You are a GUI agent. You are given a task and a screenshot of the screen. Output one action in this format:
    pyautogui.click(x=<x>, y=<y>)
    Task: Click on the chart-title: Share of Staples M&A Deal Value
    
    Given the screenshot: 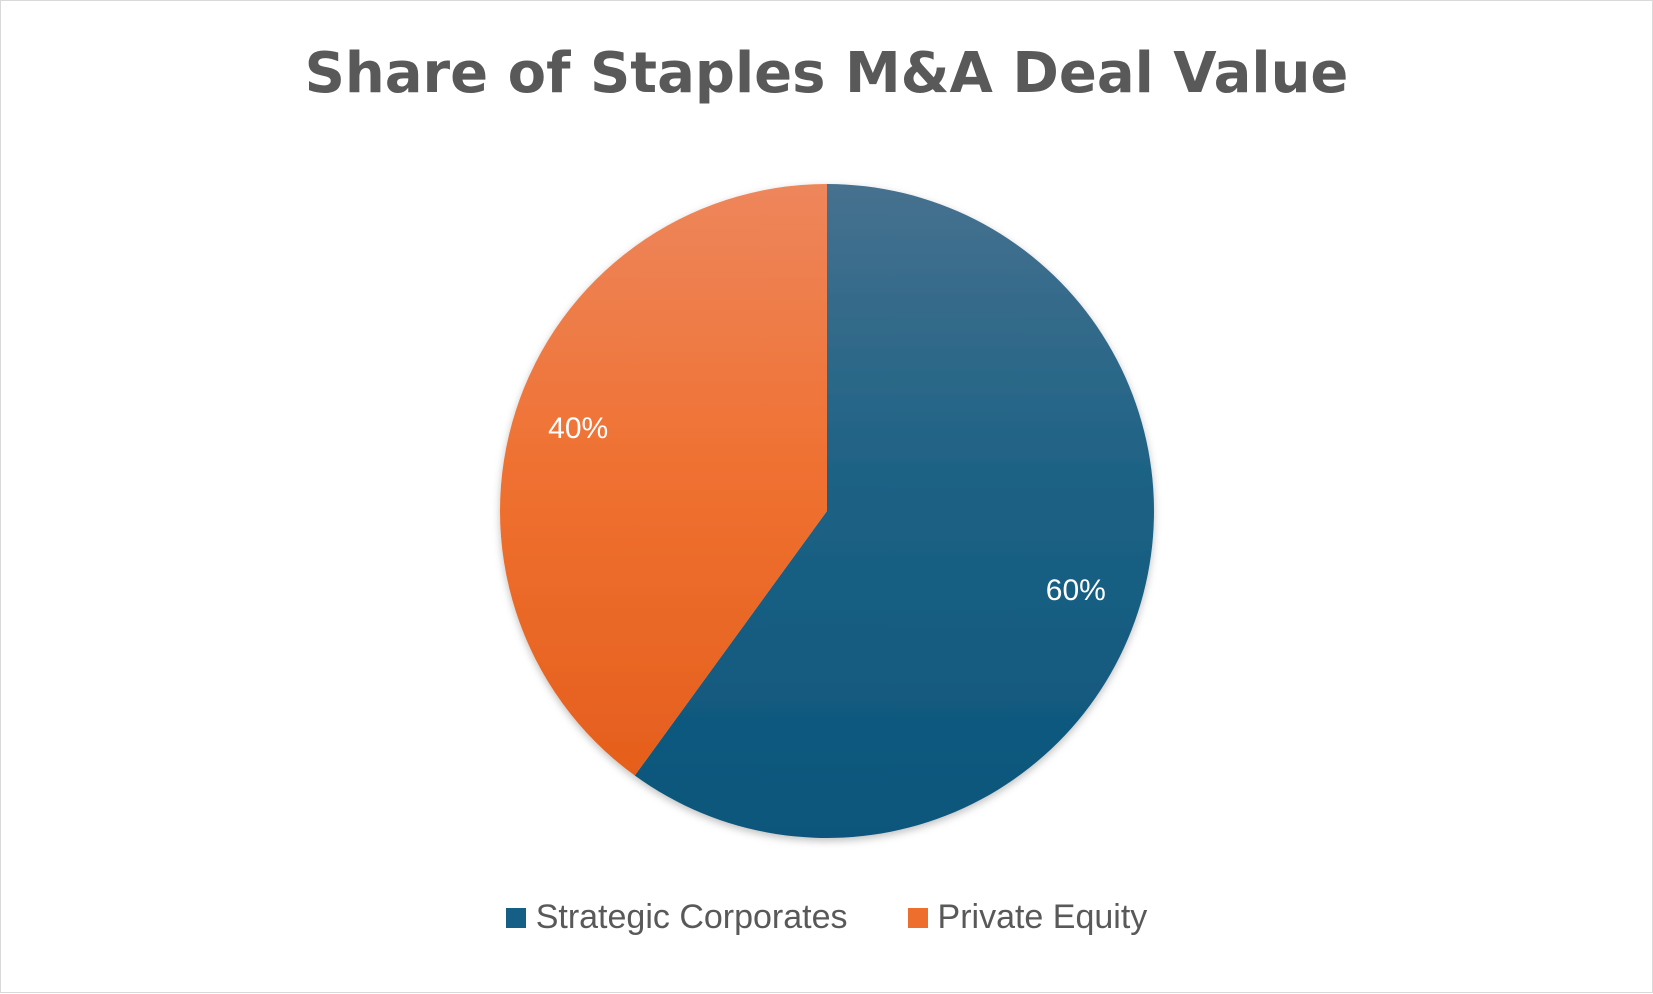 What is the action you would take?
    pyautogui.click(x=826, y=73)
    